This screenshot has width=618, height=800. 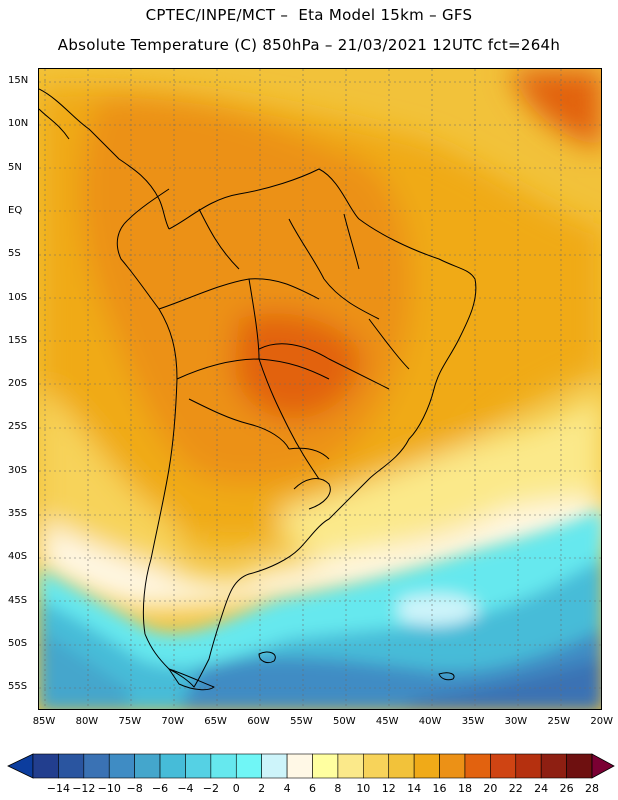 What do you see at coordinates (414, 788) in the screenshot?
I see `colorbar-tick-label: 14` at bounding box center [414, 788].